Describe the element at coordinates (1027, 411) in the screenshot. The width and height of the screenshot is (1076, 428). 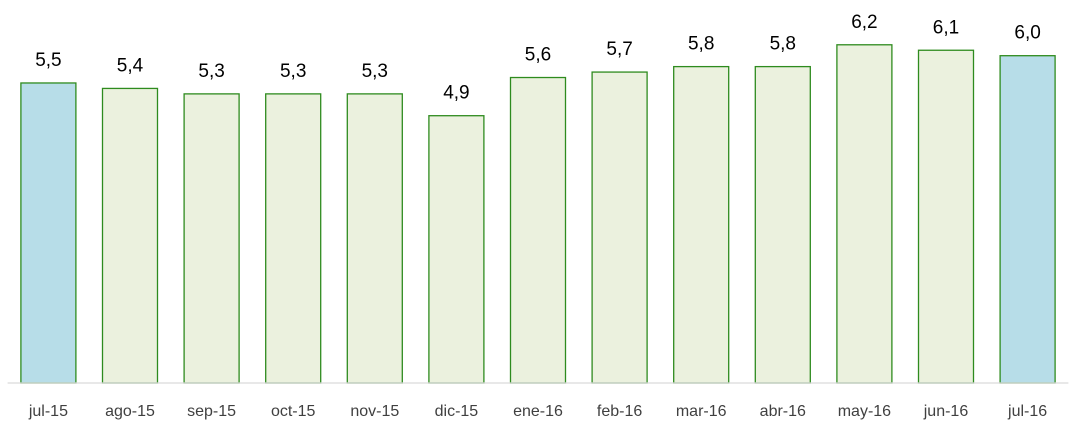
I see `x-tick-label: jul-16` at that location.